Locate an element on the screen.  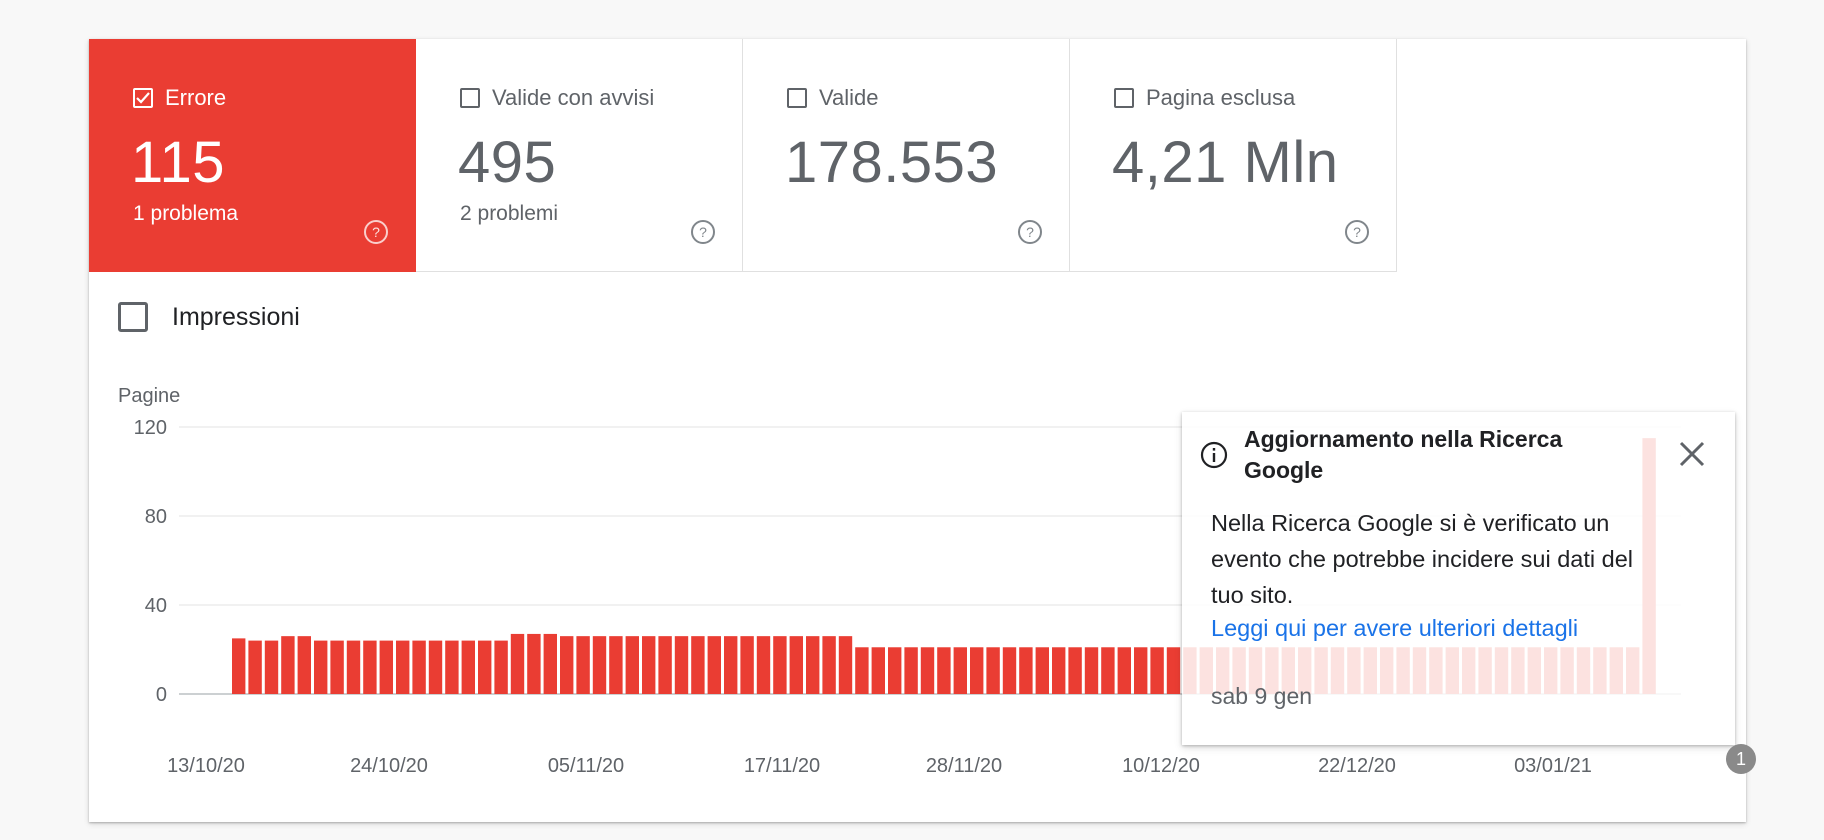
impressions-label: Impressioni is located at coordinates (236, 316).